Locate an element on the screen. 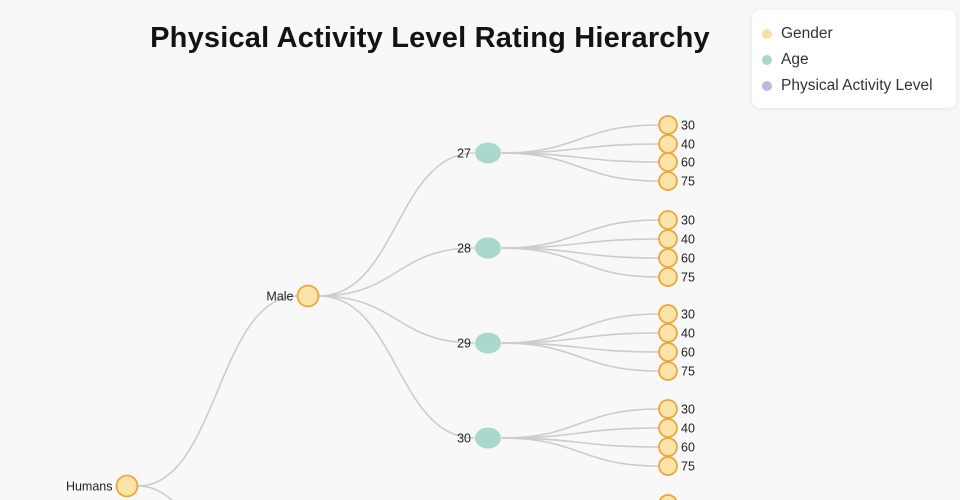  tree-node-Humans is located at coordinates (127, 486).